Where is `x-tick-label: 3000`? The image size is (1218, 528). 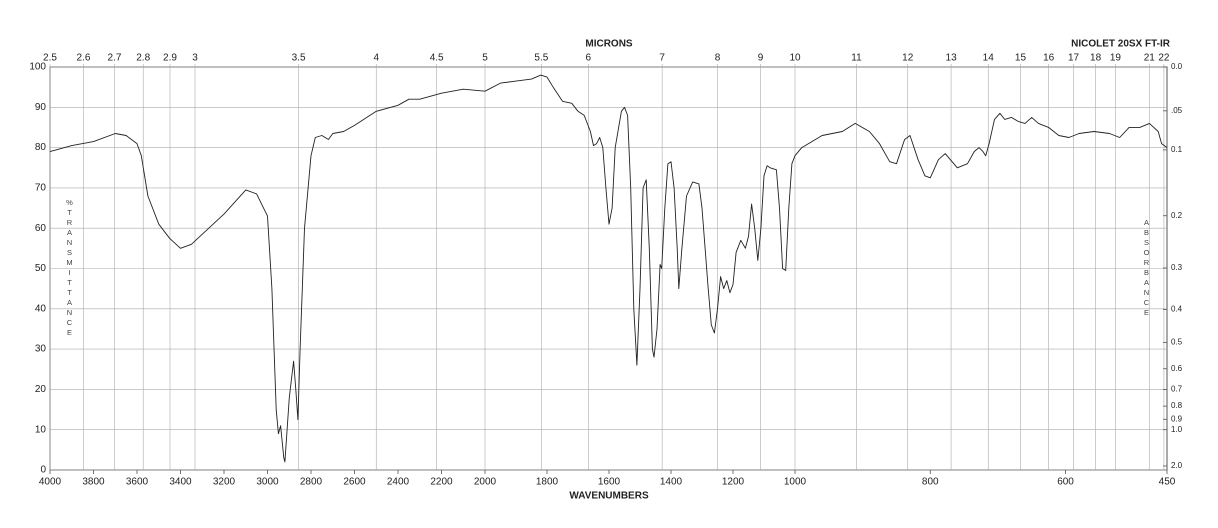 x-tick-label: 3000 is located at coordinates (267, 482).